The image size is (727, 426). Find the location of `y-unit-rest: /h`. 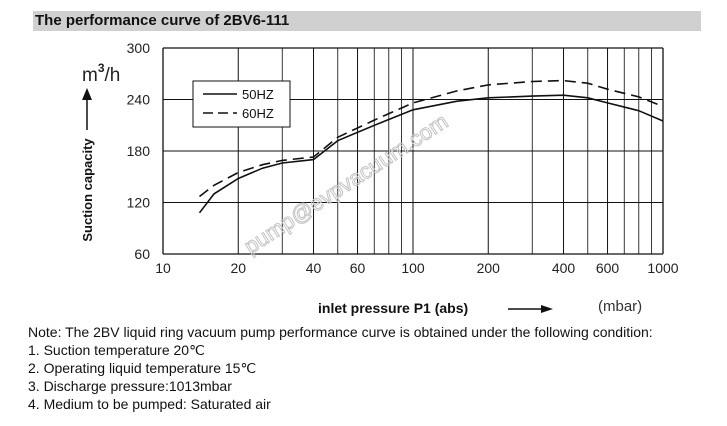

y-unit-rest: /h is located at coordinates (113, 75).